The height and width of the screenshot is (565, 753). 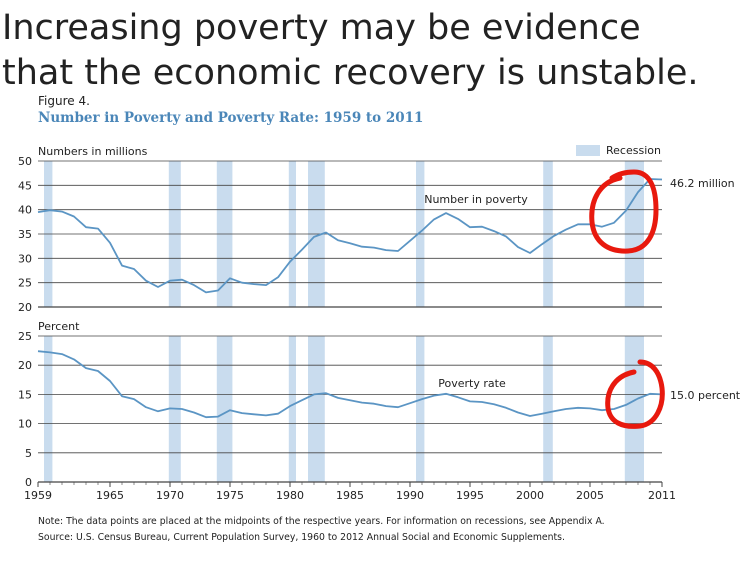 What do you see at coordinates (530, 495) in the screenshot?
I see `x-tick-label: 2000` at bounding box center [530, 495].